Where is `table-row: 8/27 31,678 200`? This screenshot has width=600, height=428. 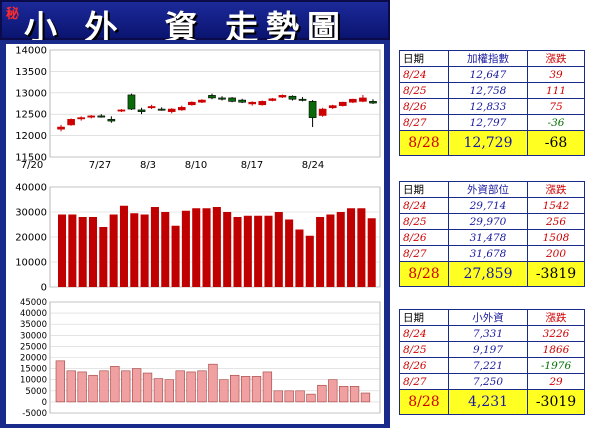
table-row: 8/27 31,678 200 is located at coordinates (492, 253).